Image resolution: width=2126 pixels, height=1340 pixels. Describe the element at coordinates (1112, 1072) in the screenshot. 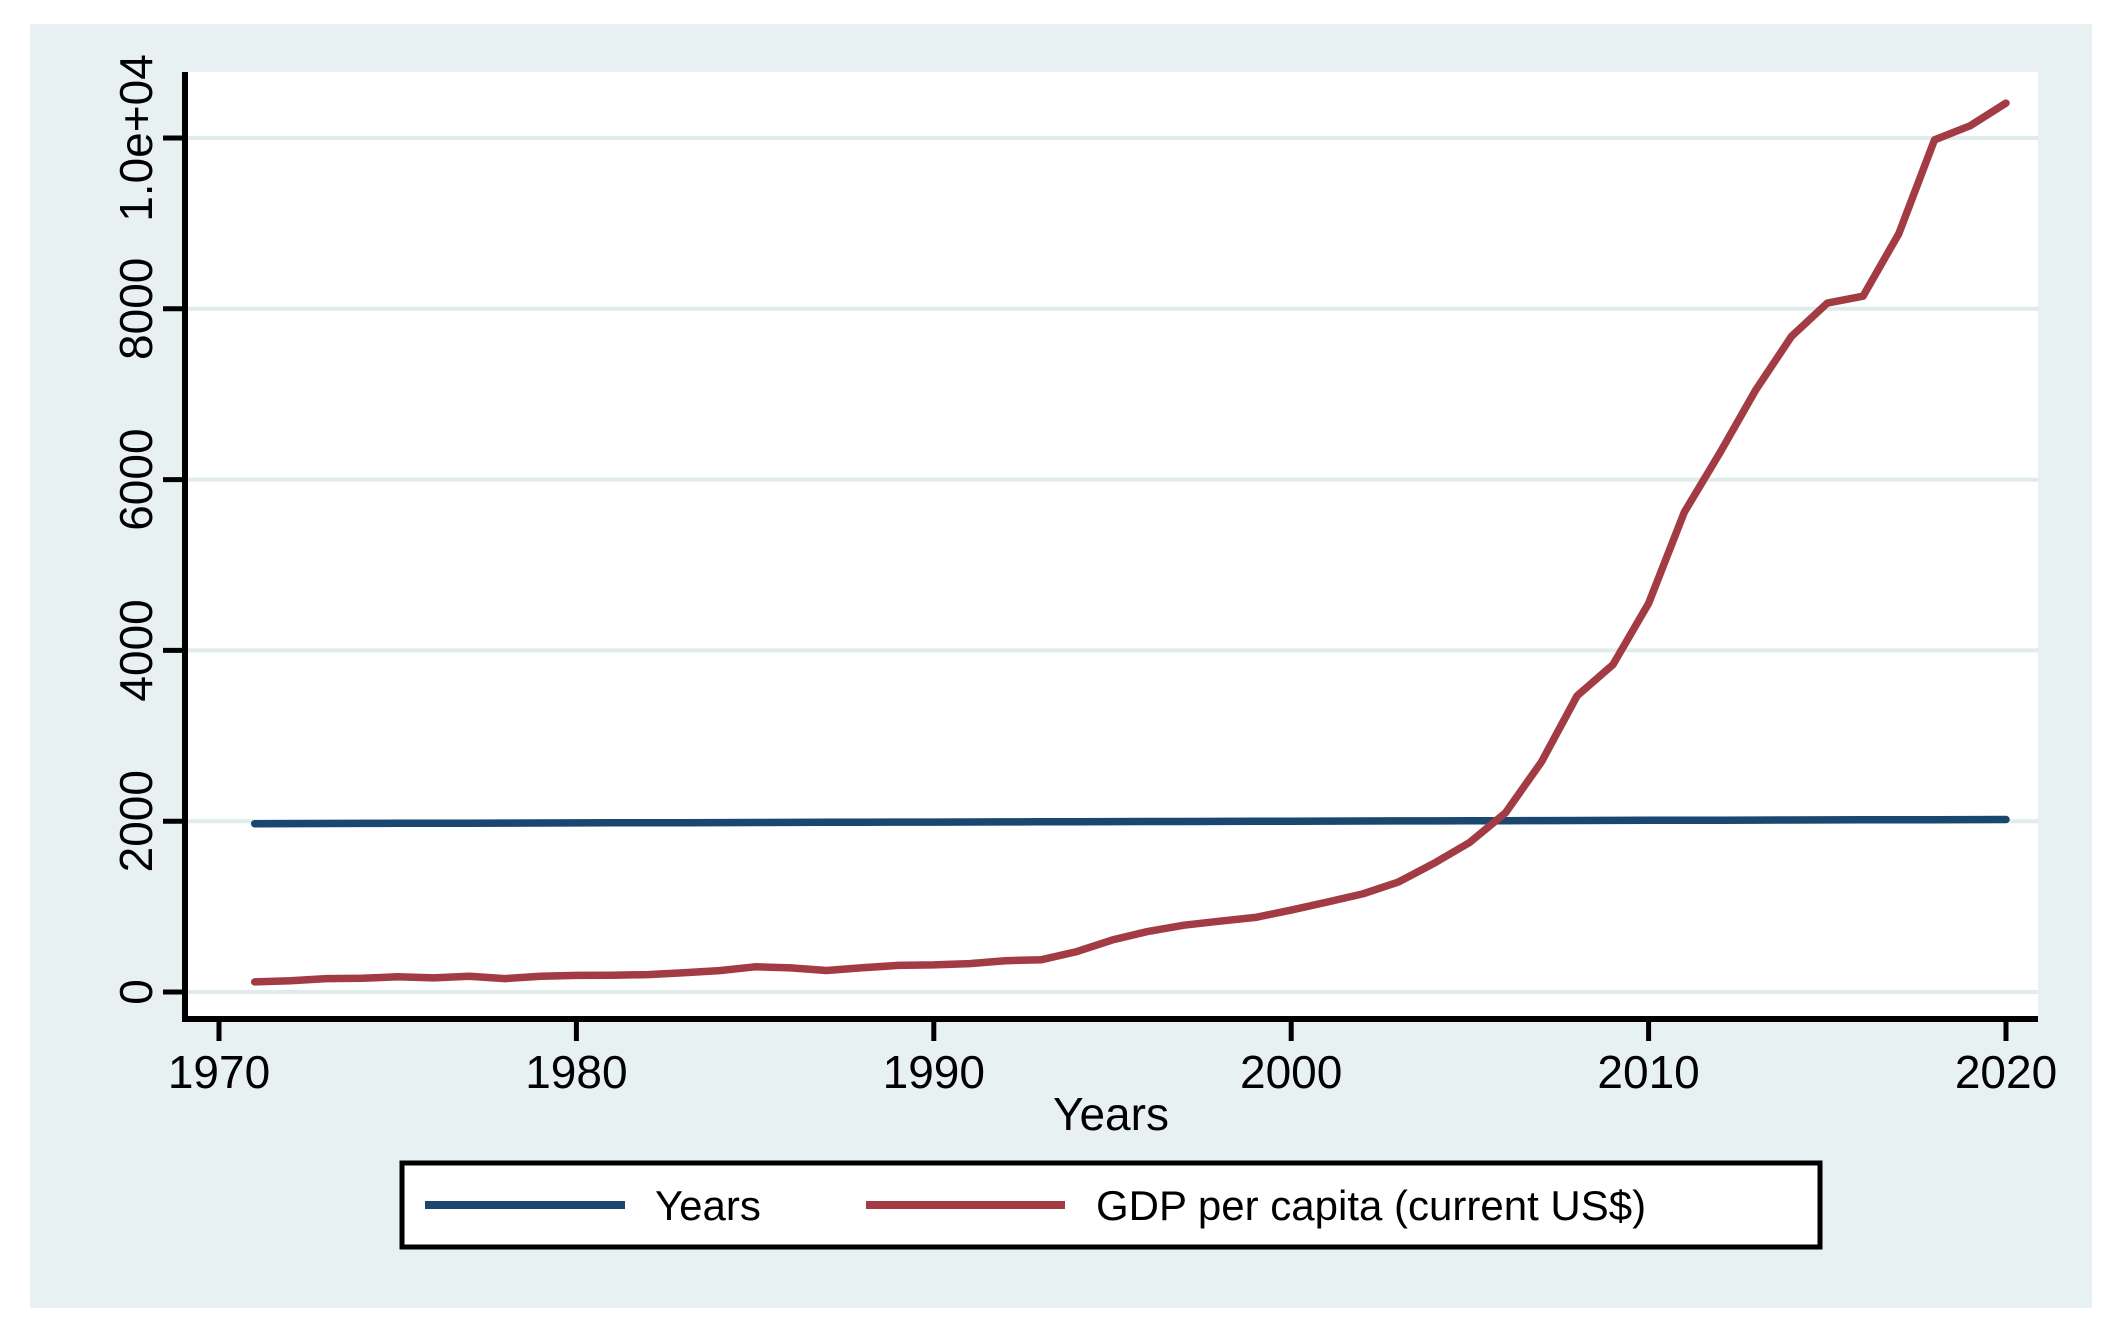

I see `x-tick-labels: 1970 1980 1990 2000 2010 2020` at that location.